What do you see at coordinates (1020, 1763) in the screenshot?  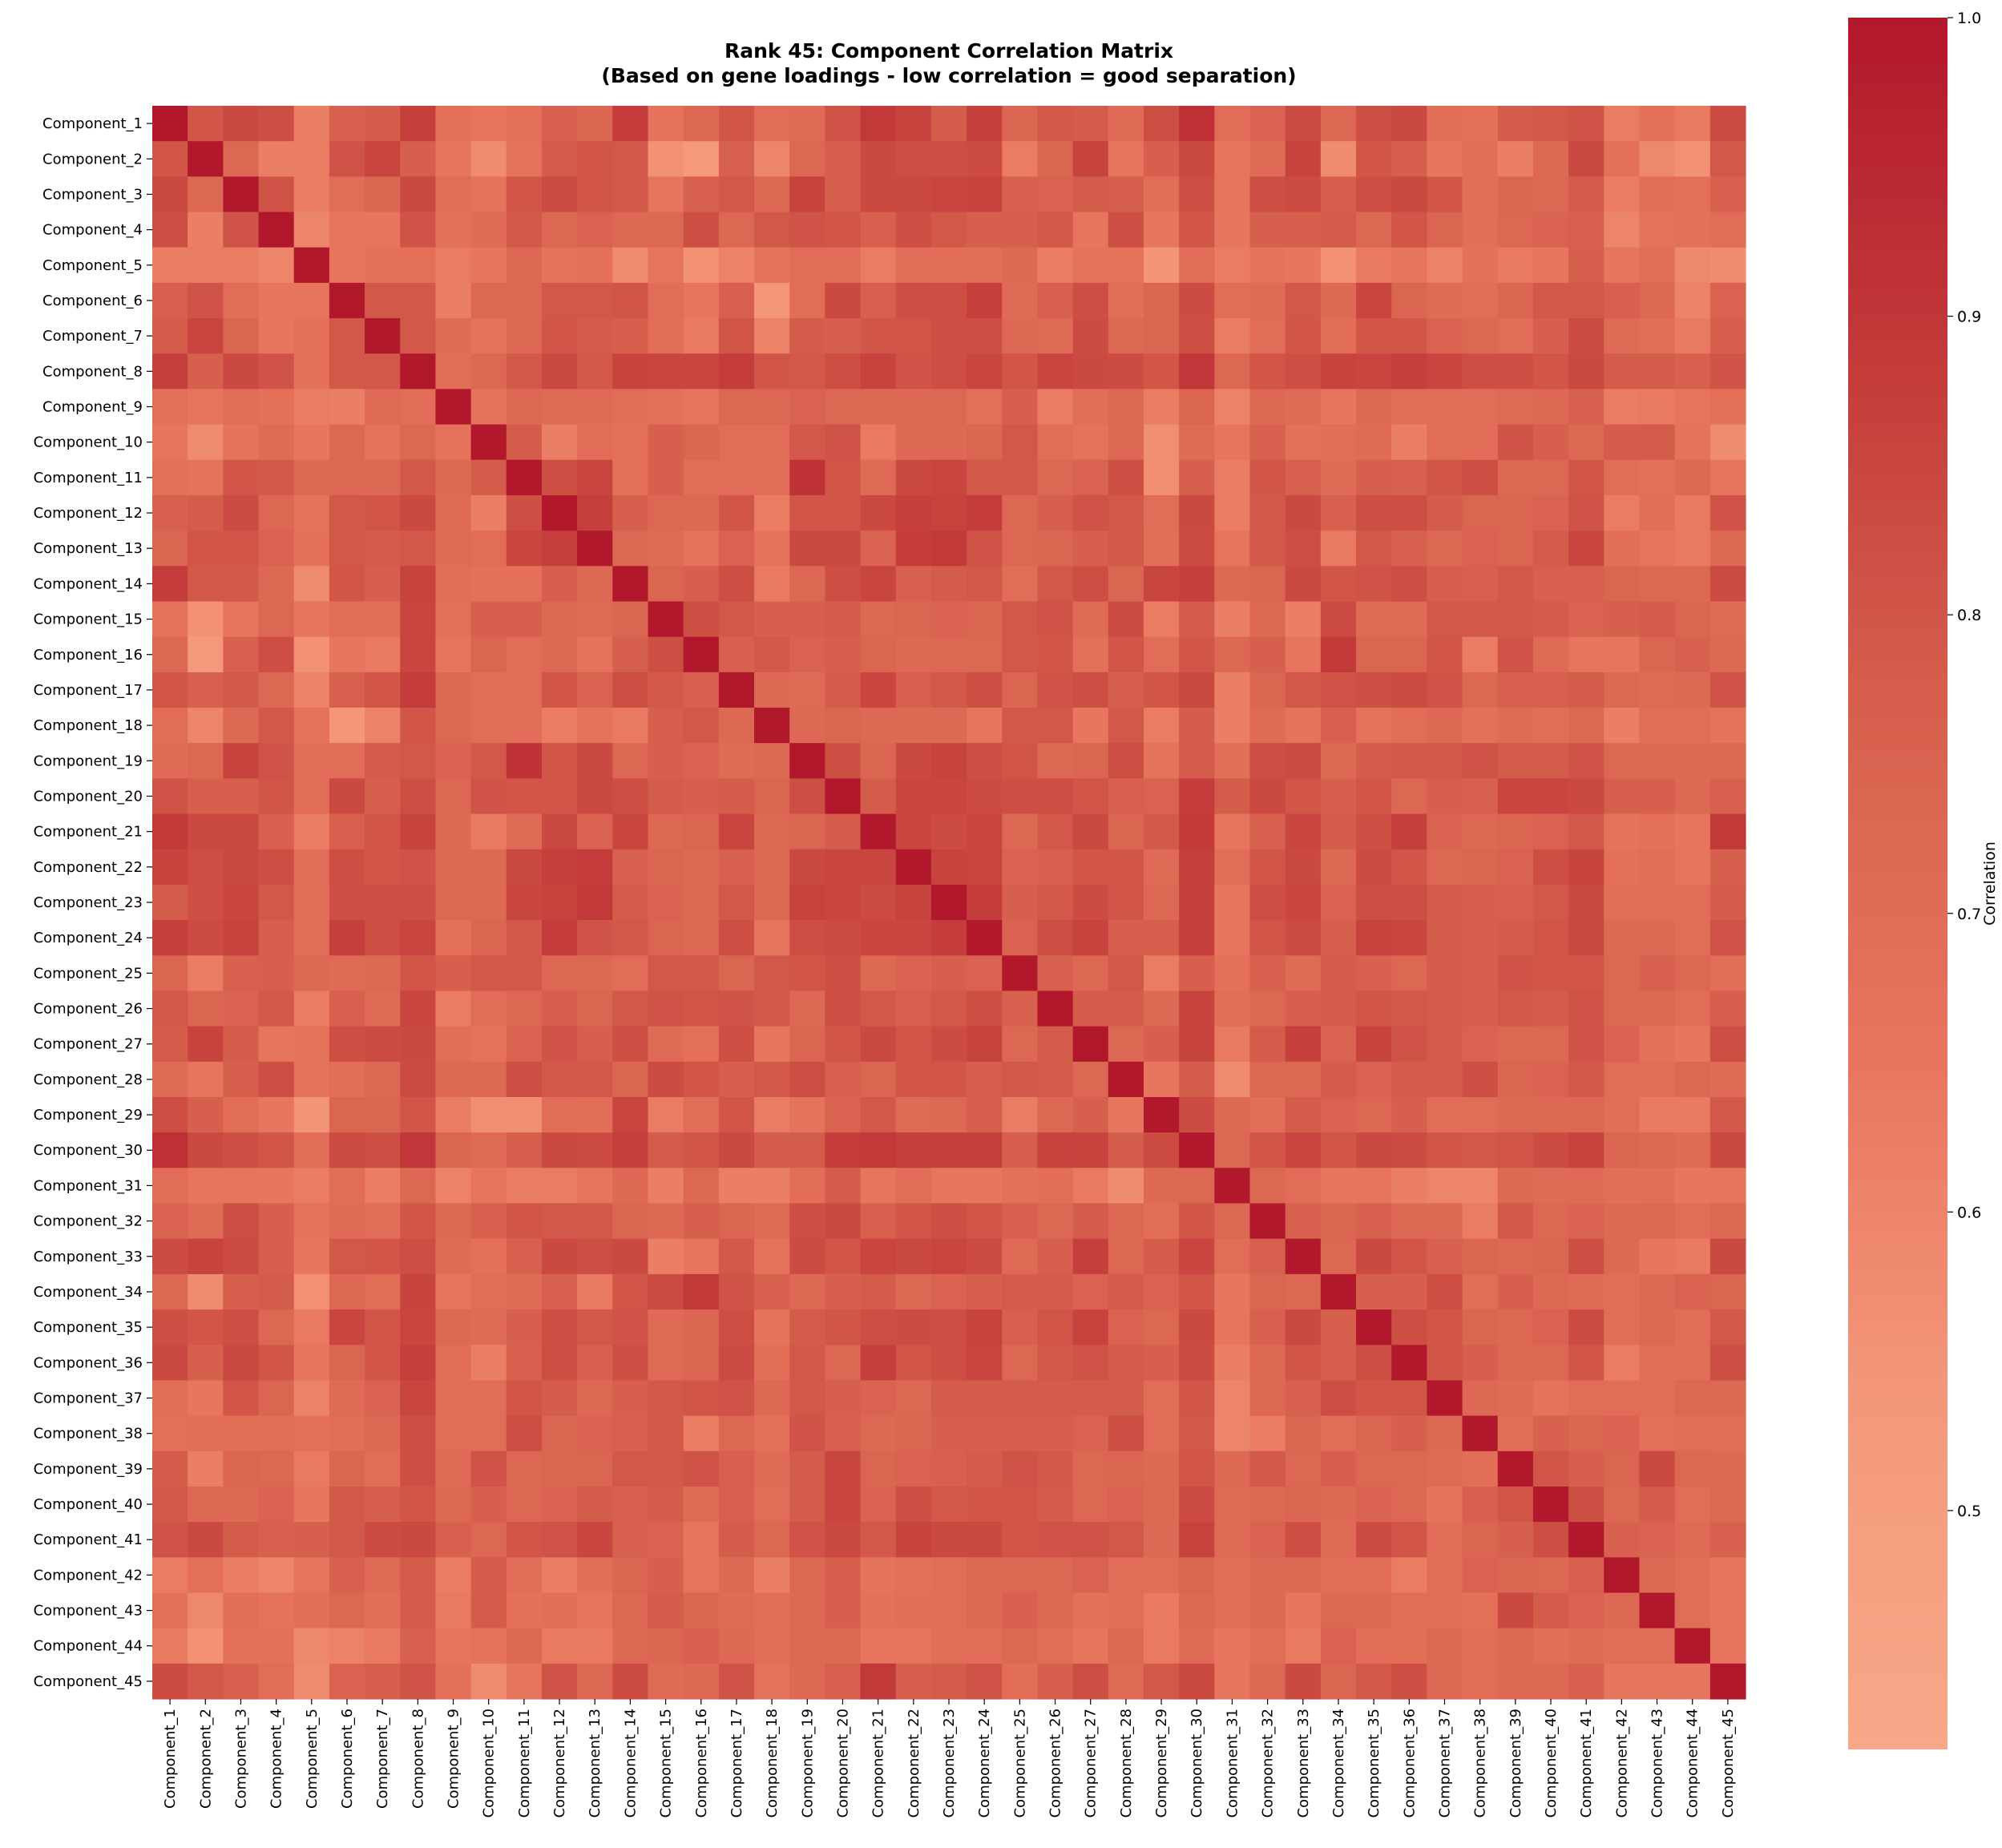 I see `x-tick-label: Component_25` at bounding box center [1020, 1763].